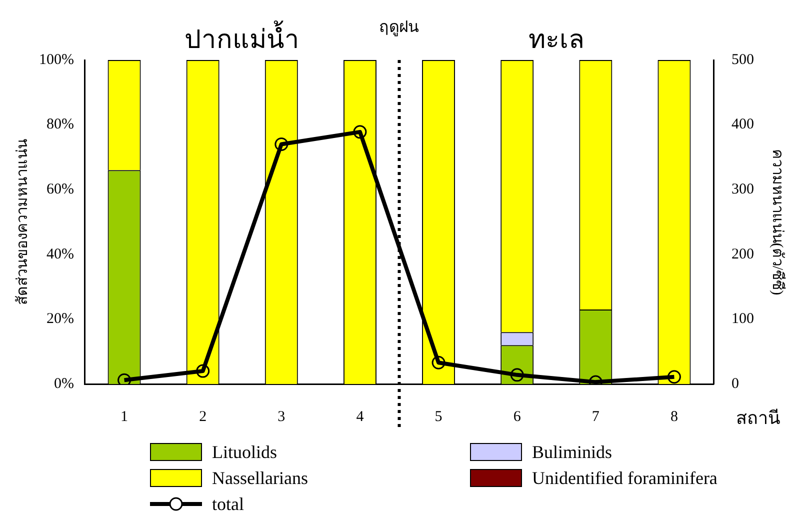 This screenshot has width=810, height=518. I want to click on y-tick-label: 100%, so click(56, 60).